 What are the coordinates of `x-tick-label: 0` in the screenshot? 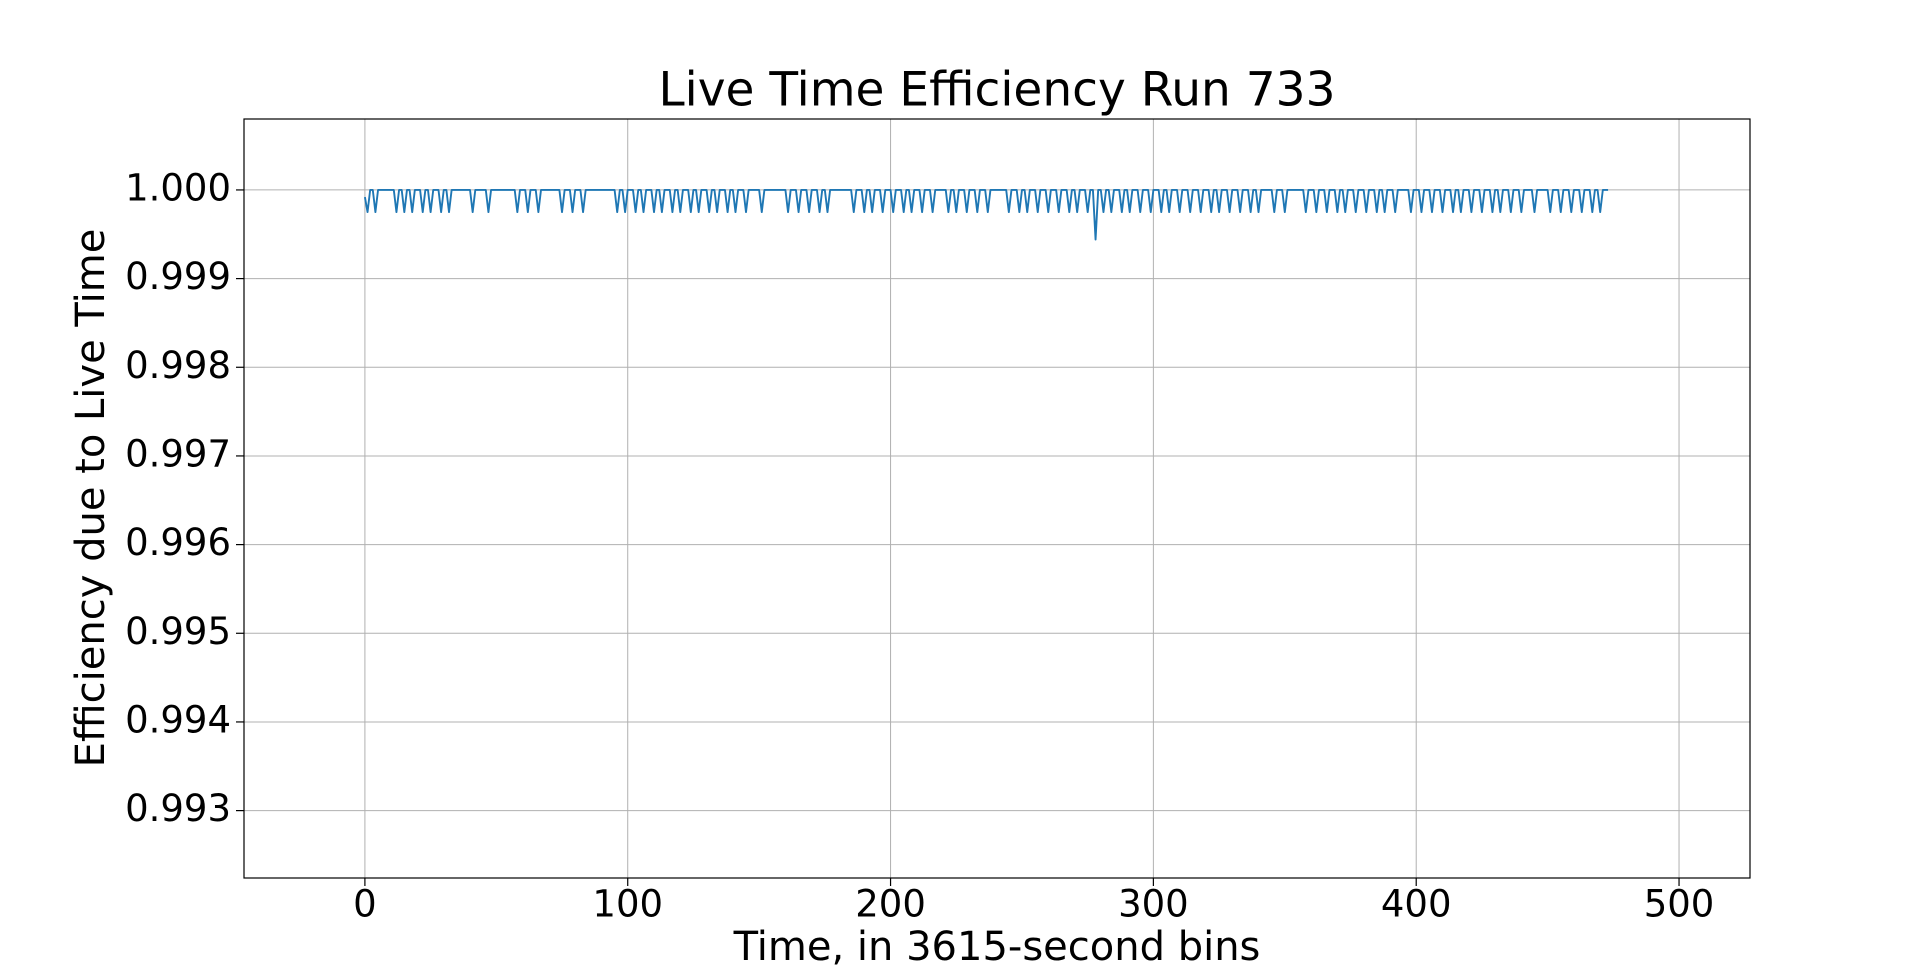 It's located at (365, 904).